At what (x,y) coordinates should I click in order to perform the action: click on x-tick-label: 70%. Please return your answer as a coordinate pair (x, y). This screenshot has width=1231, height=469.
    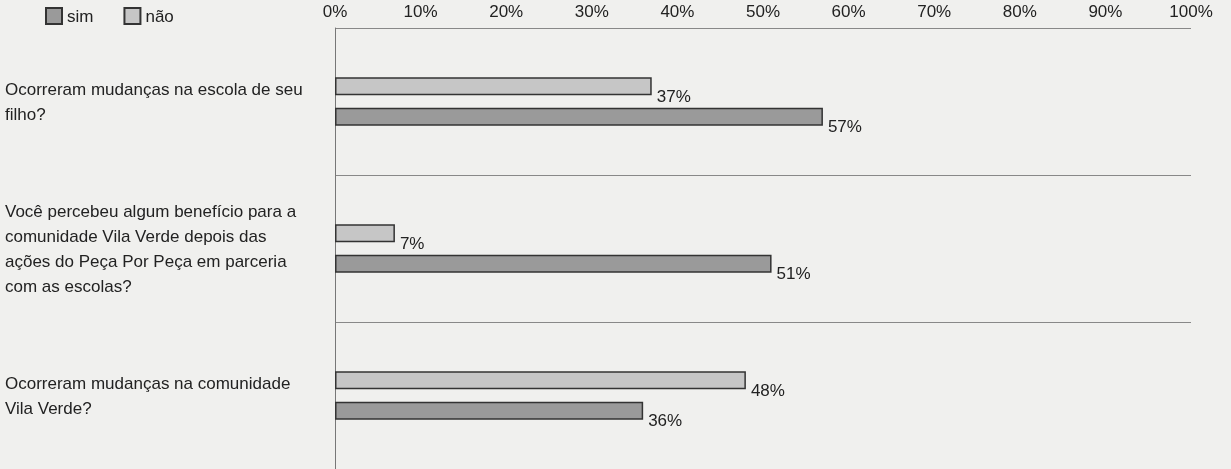
    Looking at the image, I should click on (934, 11).